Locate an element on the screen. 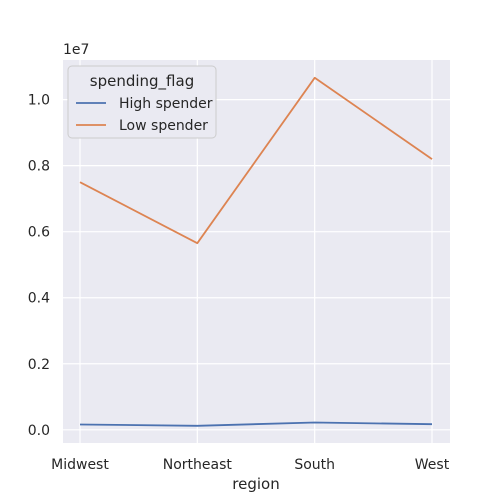 The height and width of the screenshot is (500, 500). legend-label-high-spender: High spender is located at coordinates (166, 104).